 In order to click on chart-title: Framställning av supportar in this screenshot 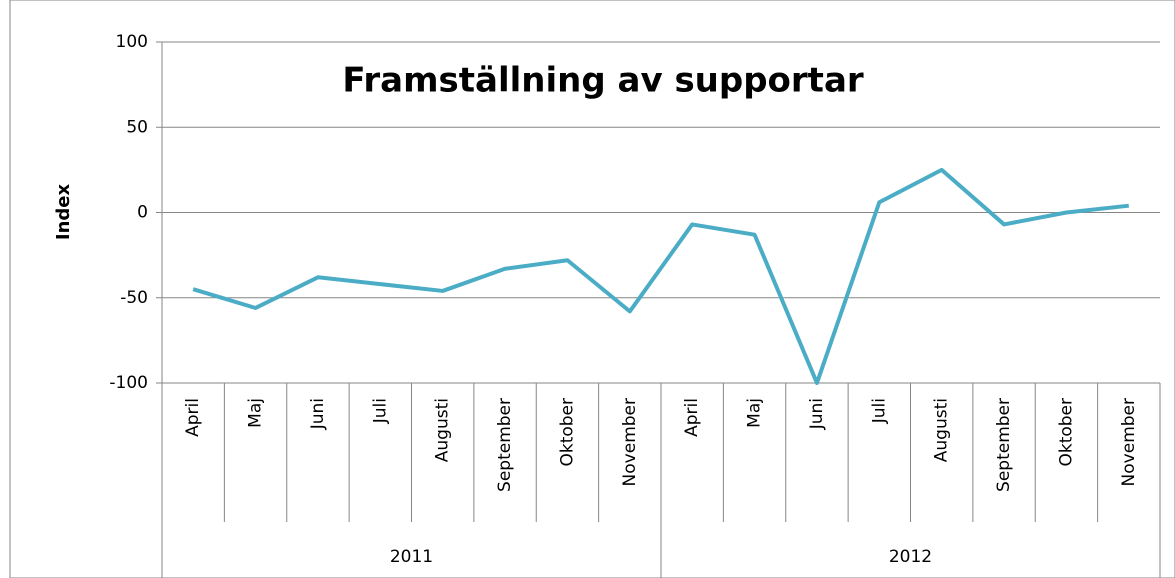, I will do `click(603, 81)`.